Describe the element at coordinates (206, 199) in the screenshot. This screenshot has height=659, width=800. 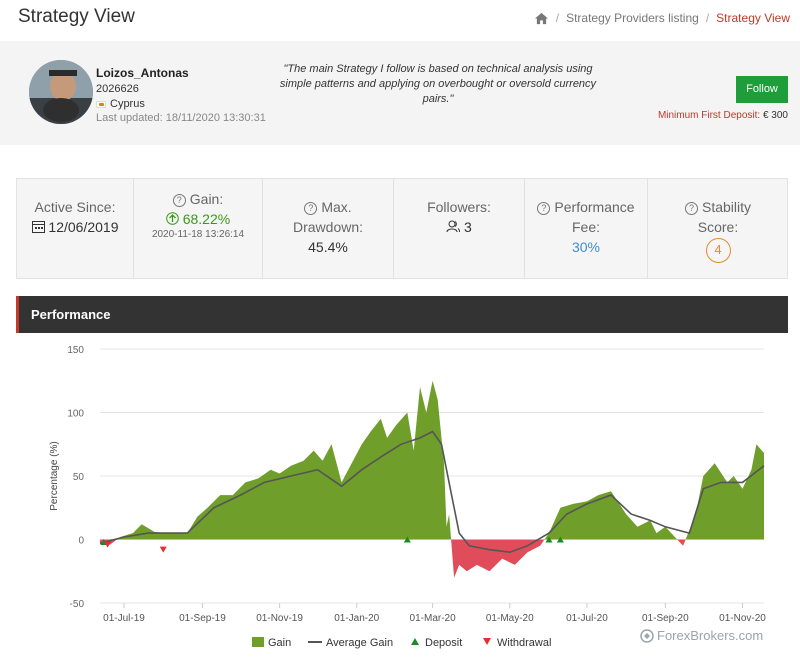
I see `gain-label: Gain:` at that location.